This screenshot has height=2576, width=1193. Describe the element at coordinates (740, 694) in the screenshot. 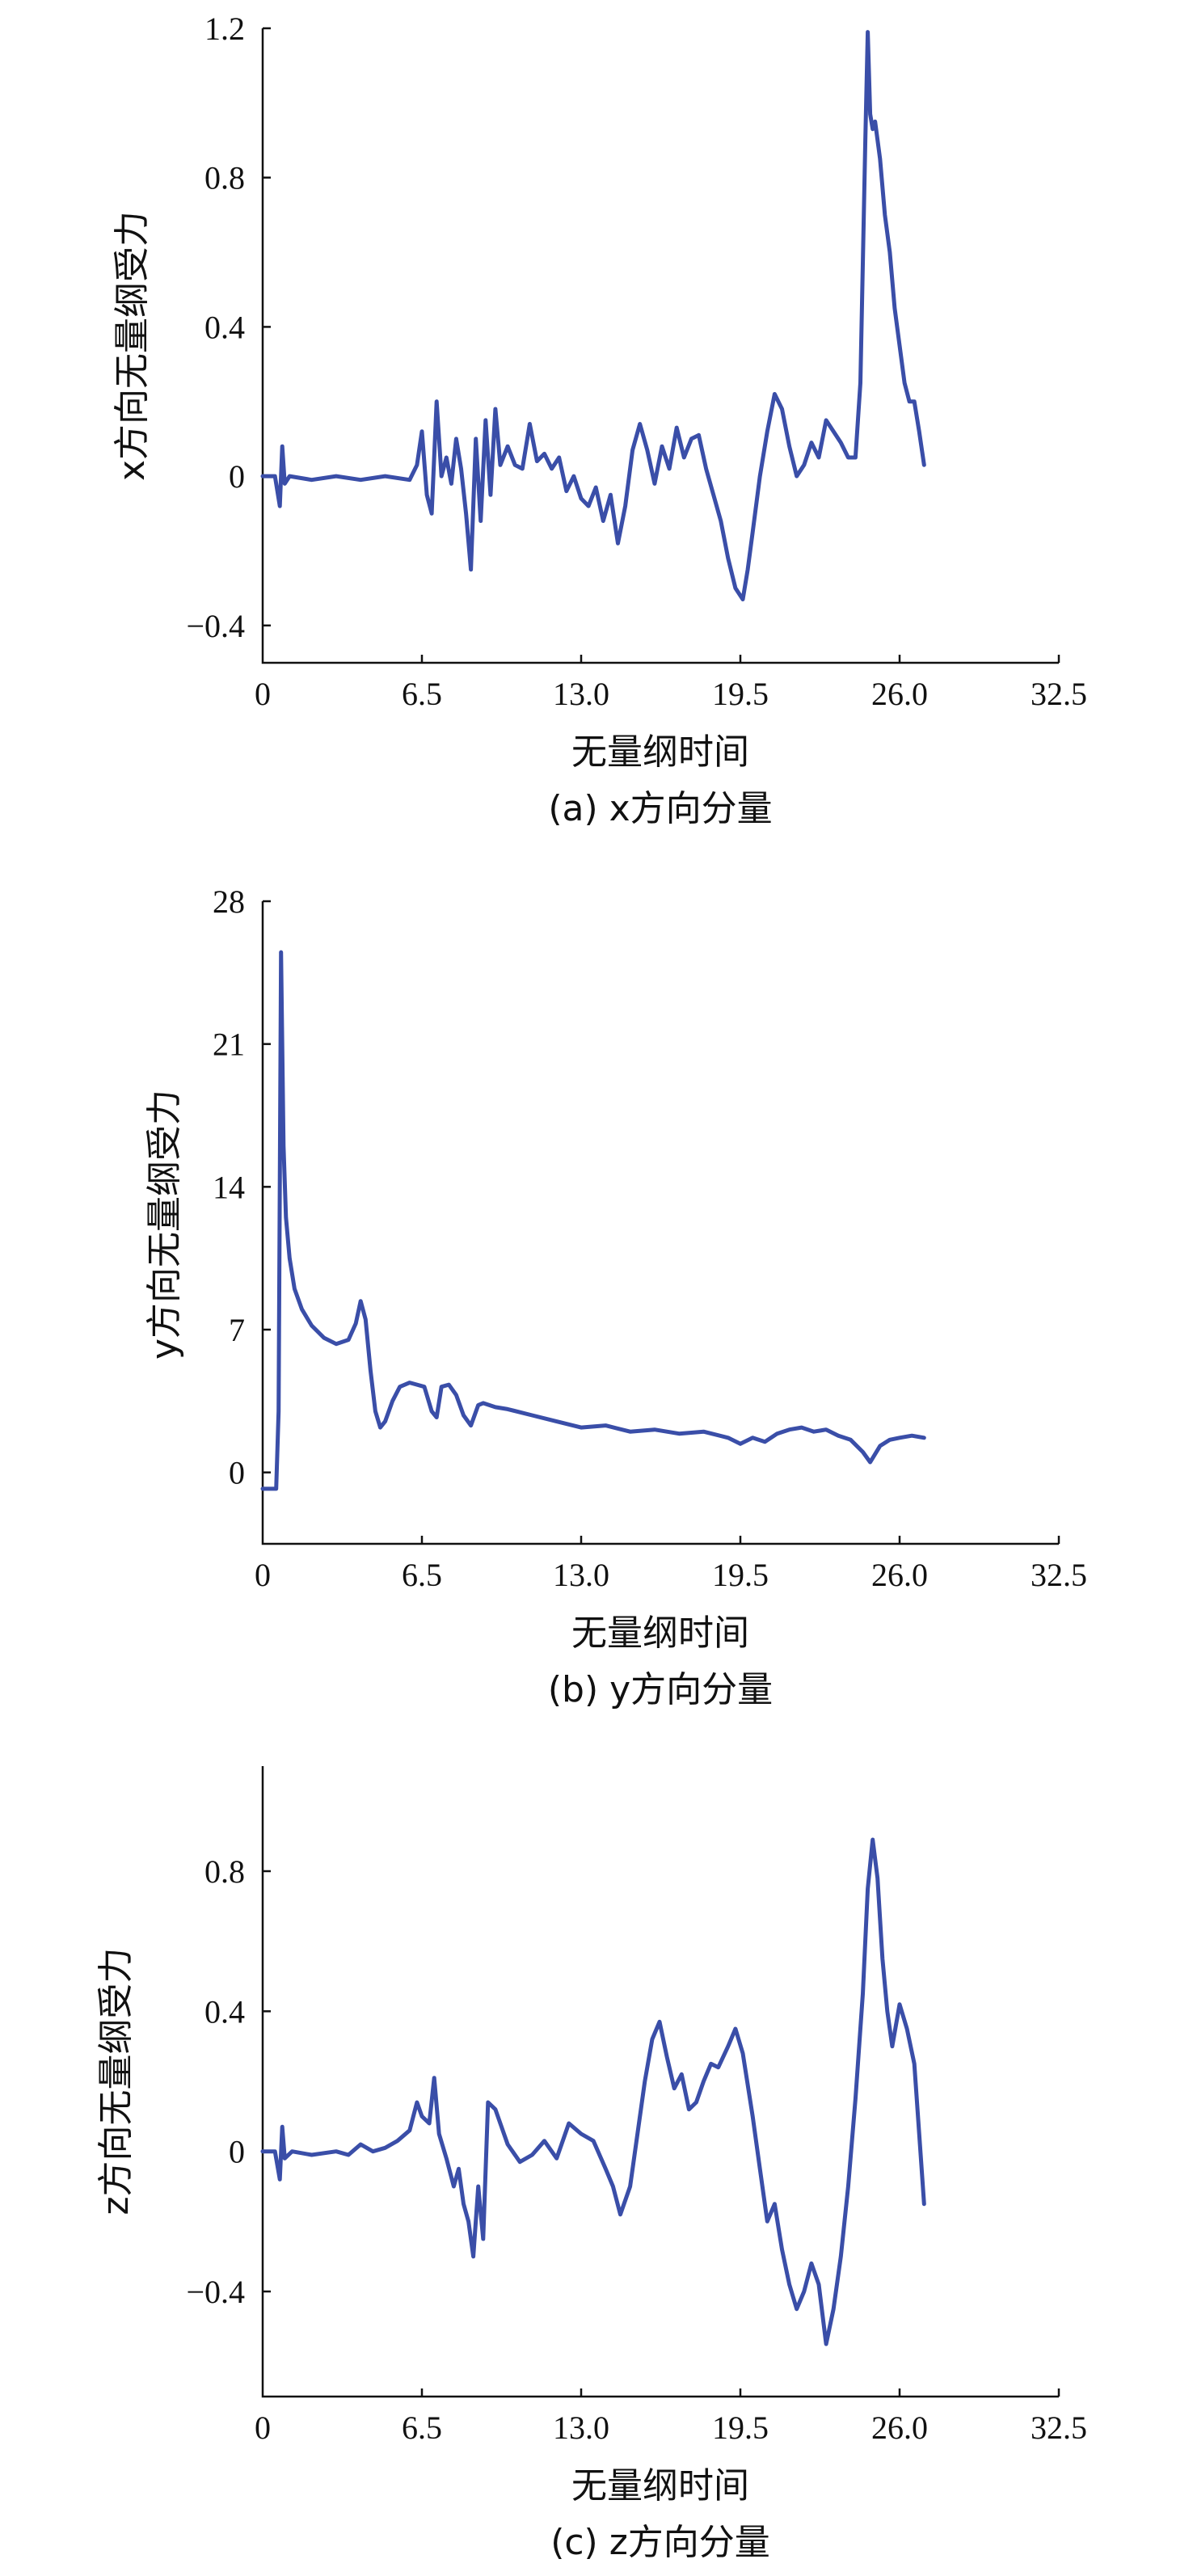

I see `panel-a-x-tick-label: 19.5` at that location.